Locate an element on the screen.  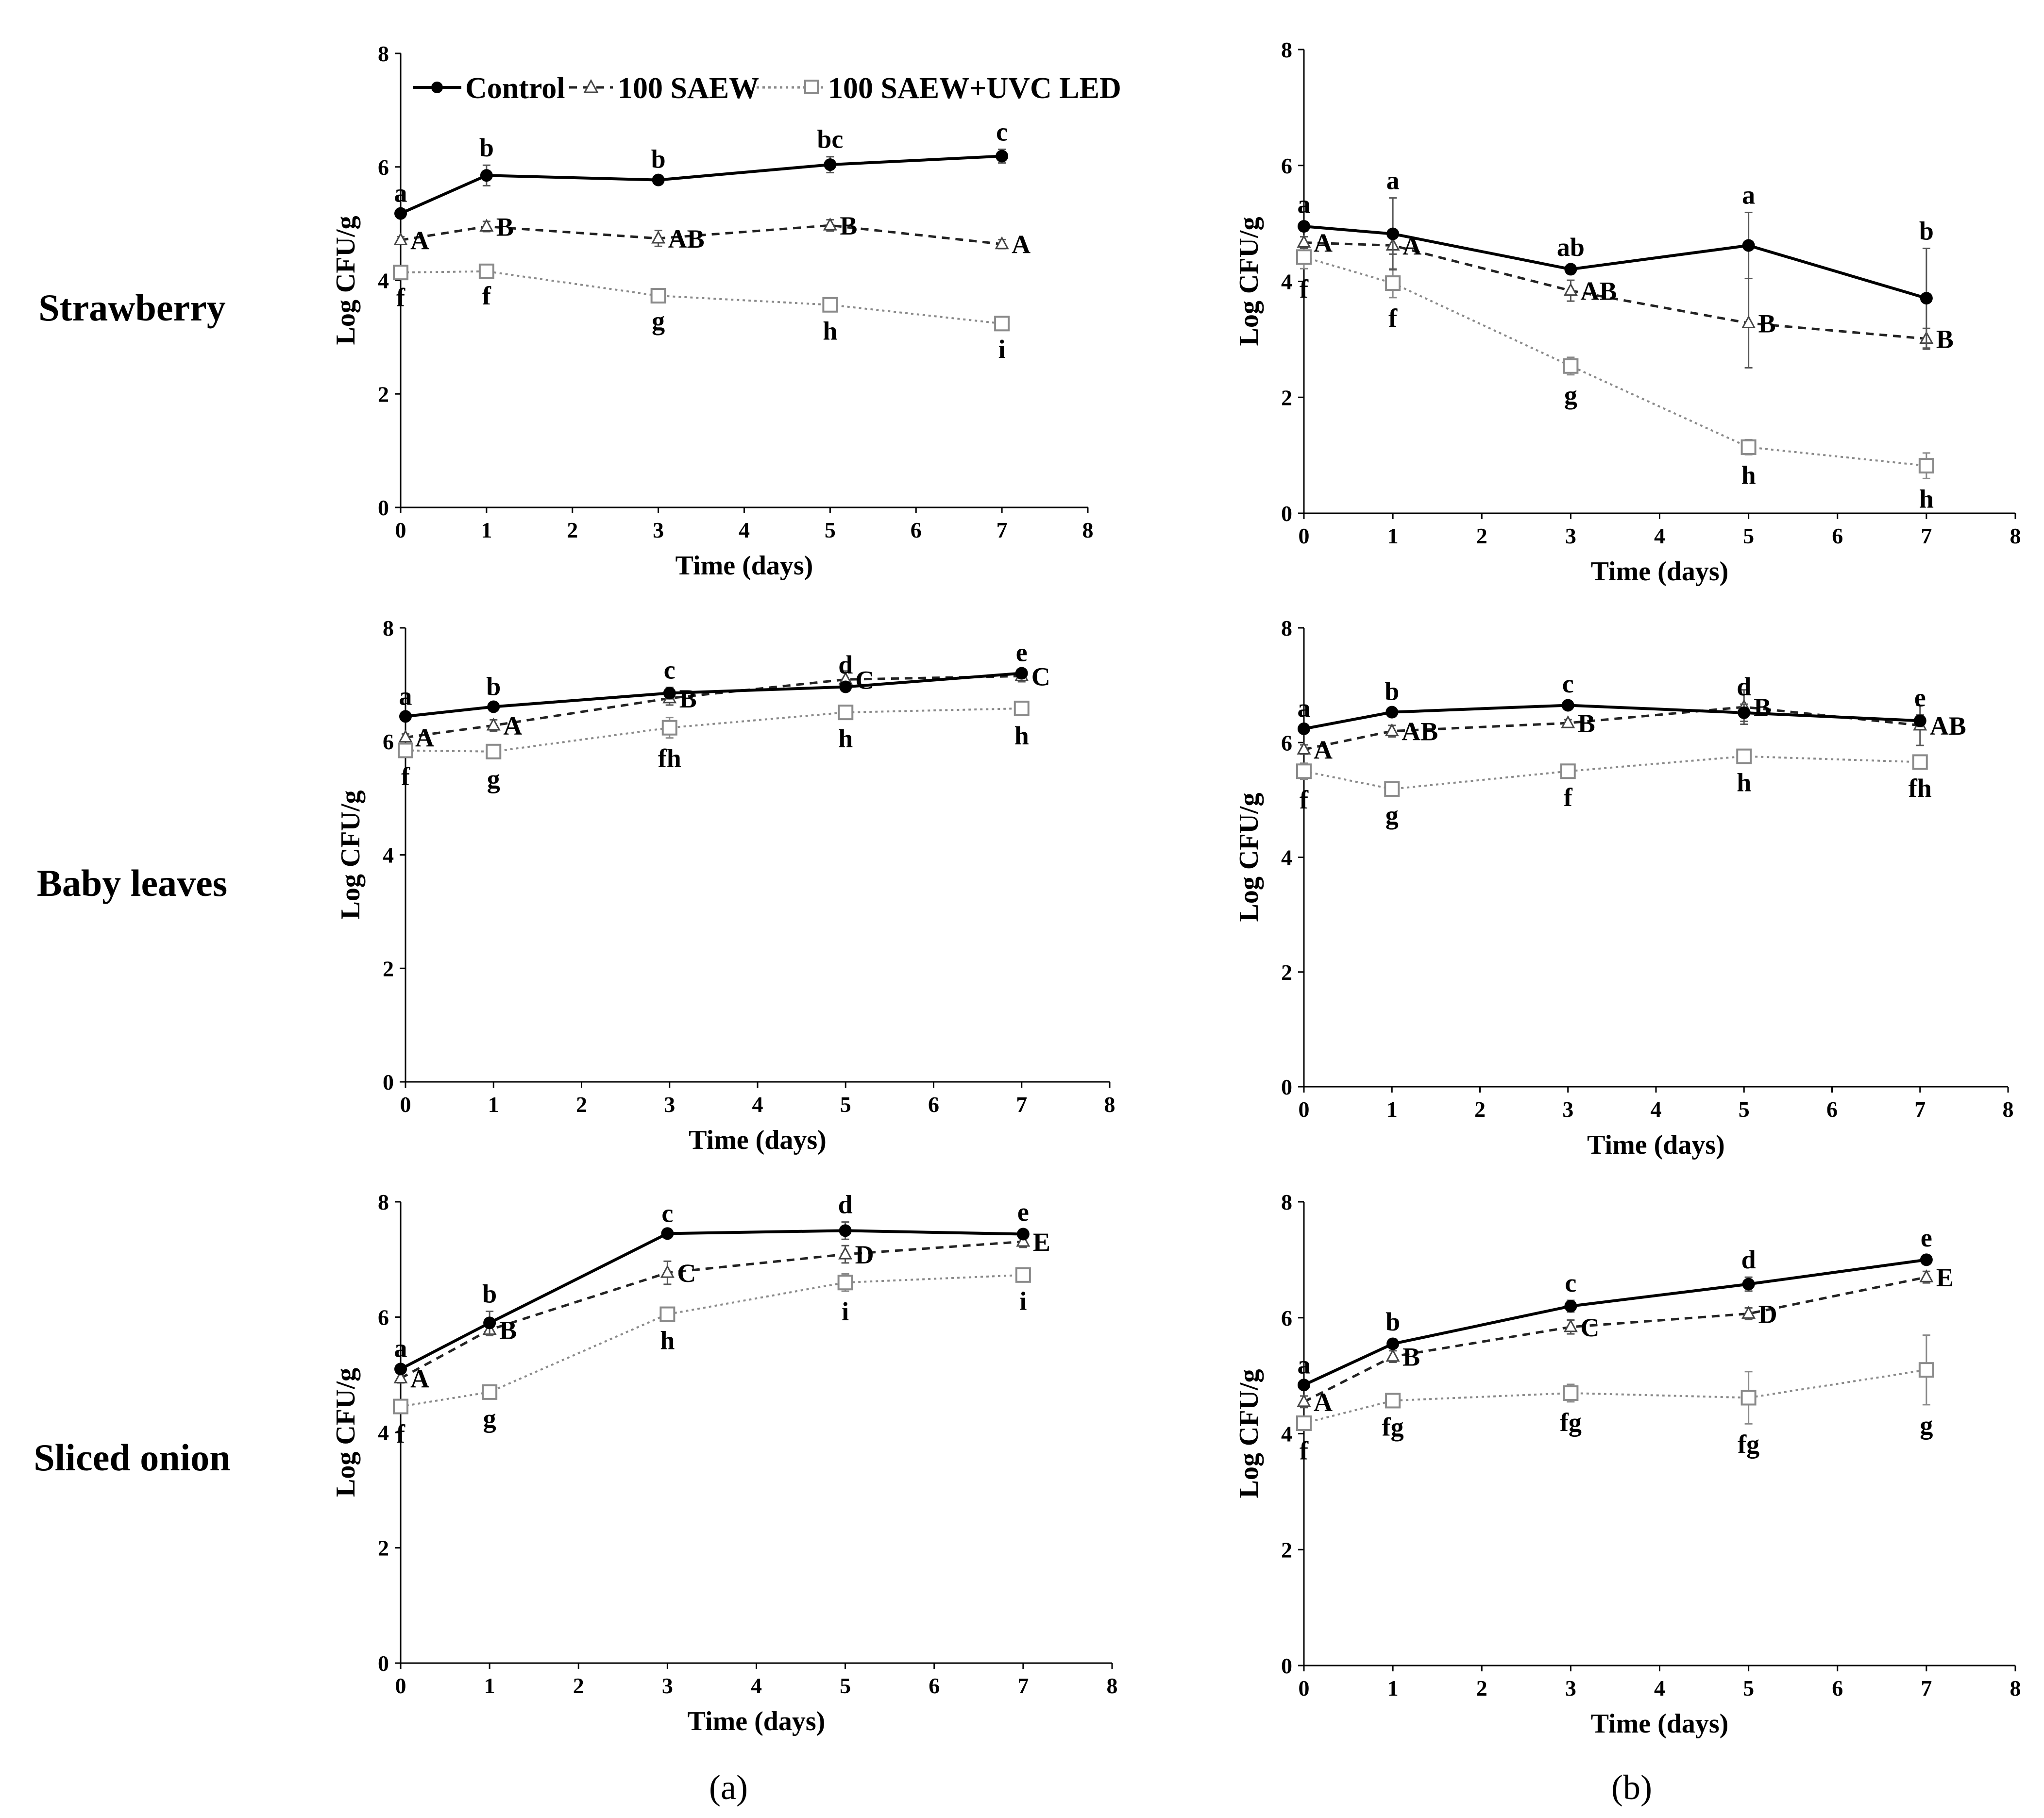
significance-letter-uvc: i is located at coordinates (1002, 349).